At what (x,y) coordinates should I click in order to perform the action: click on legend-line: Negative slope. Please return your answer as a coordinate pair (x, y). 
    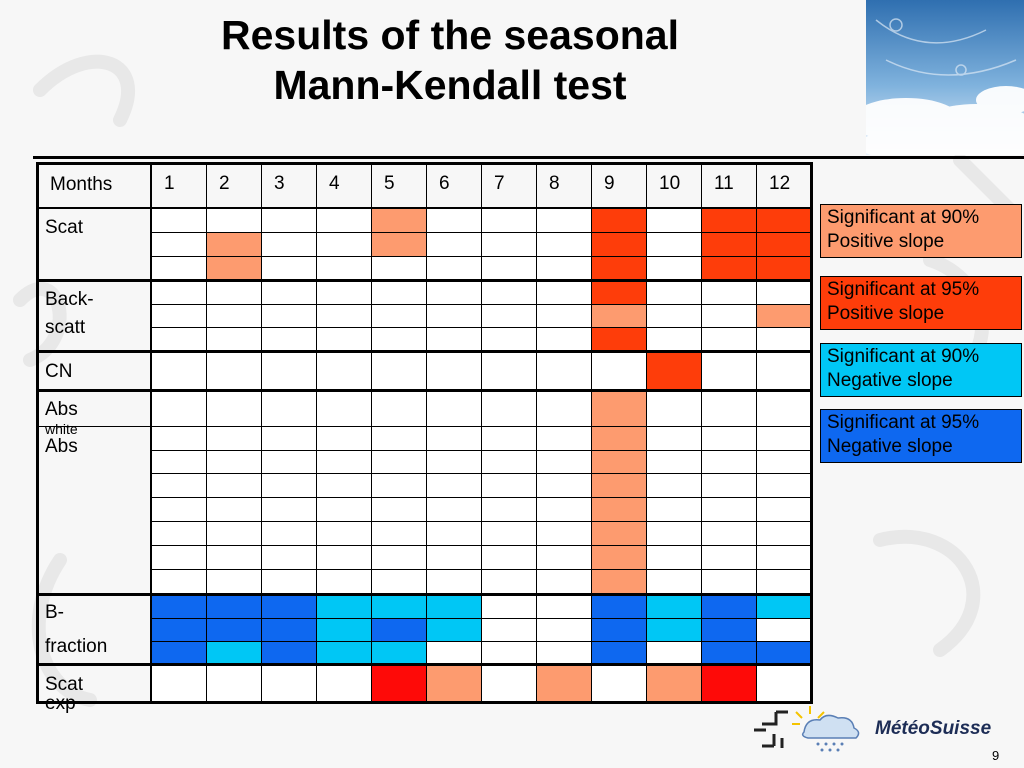
    Looking at the image, I should click on (890, 380).